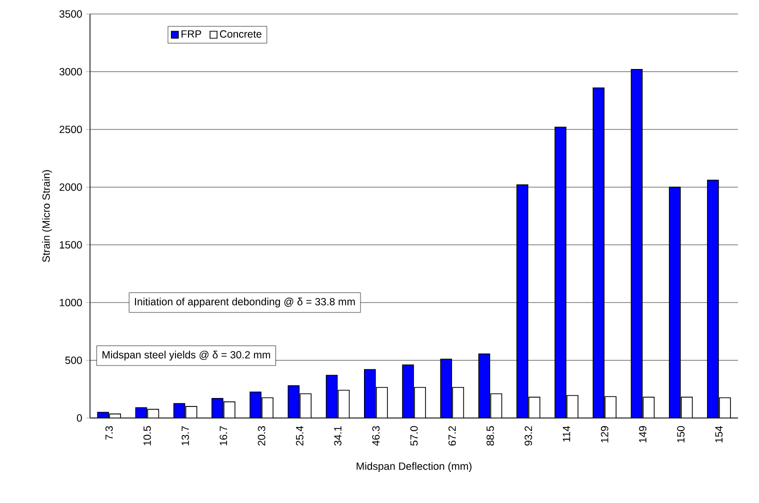 This screenshot has width=759, height=503. Describe the element at coordinates (47, 216) in the screenshot. I see `y-axis-title: Strain (Micro Strain)` at that location.